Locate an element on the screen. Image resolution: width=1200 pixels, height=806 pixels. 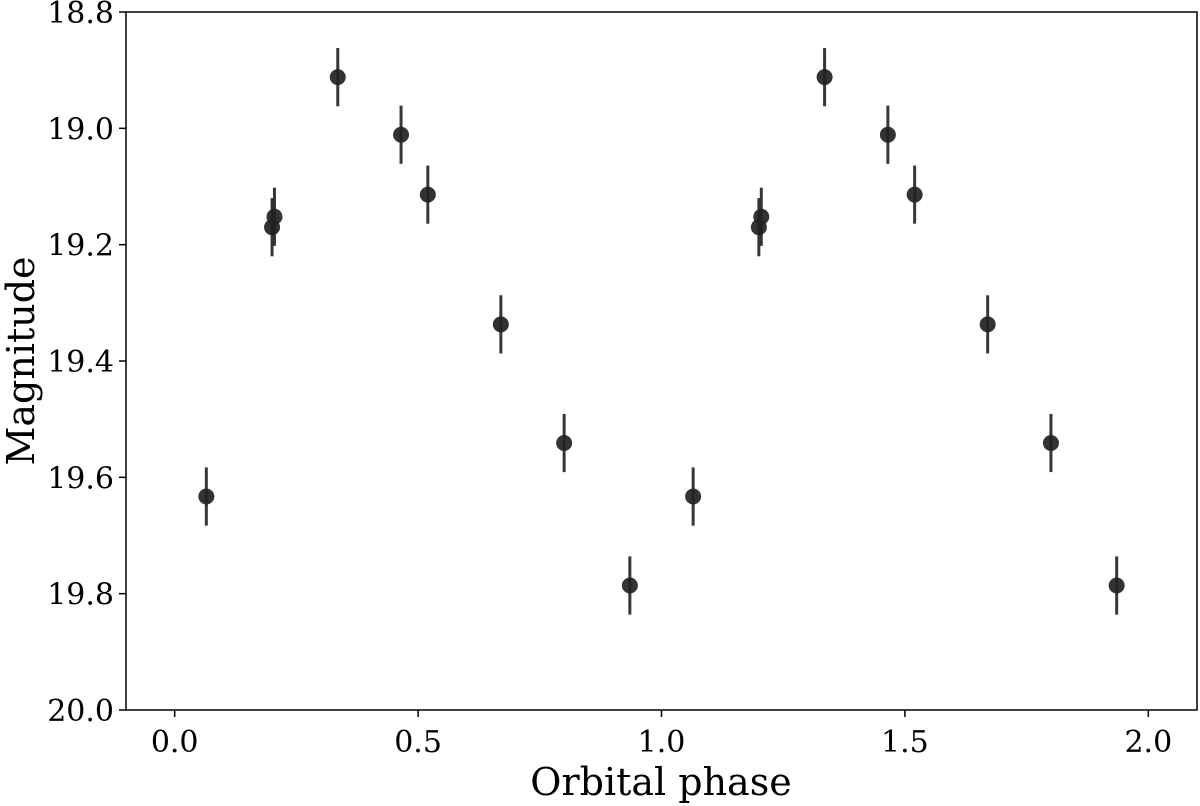
y-axis: 18.8 19.0 19.2 19.4 19.6 19.8 20.0 is located at coordinates (86, 364).